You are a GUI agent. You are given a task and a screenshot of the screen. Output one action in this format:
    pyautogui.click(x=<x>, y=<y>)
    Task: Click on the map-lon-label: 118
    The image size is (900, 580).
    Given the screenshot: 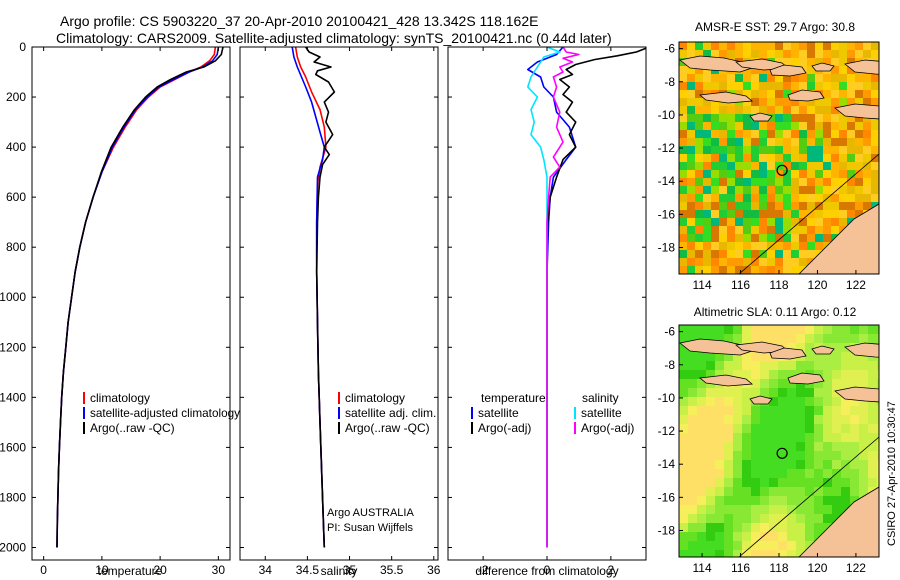 What is the action you would take?
    pyautogui.click(x=778, y=568)
    